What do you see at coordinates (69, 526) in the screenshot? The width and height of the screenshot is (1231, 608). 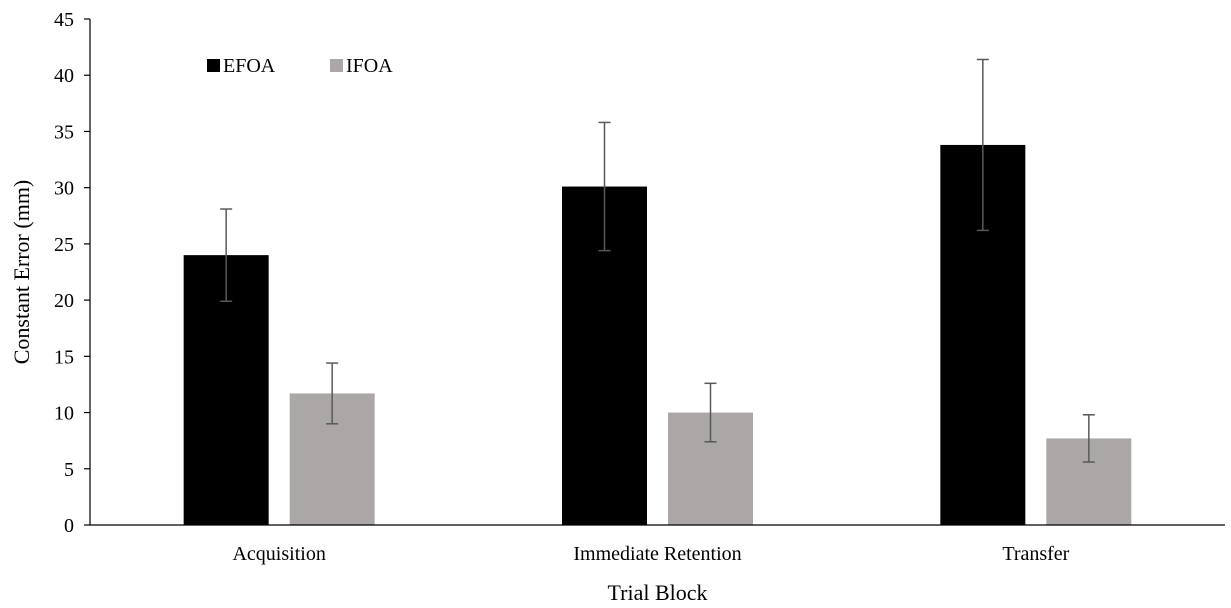 I see `y-tick-label: 0` at bounding box center [69, 526].